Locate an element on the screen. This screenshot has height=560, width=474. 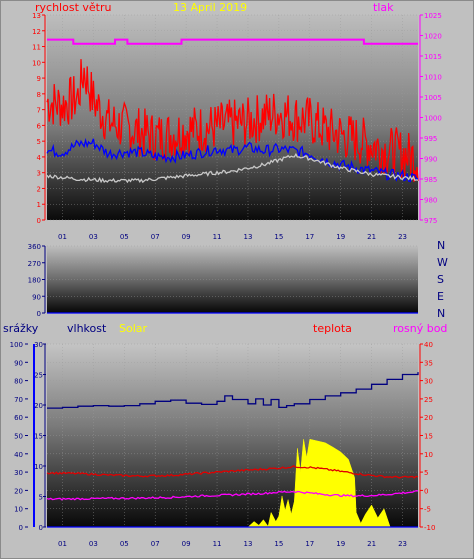
temperature-tick-label: 40 is located at coordinates (428, 345).